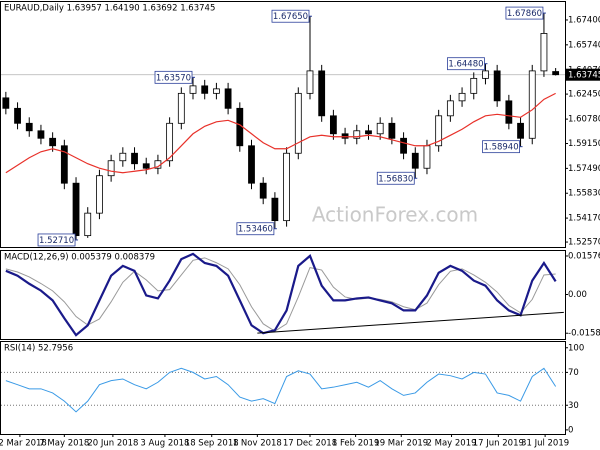 Image resolution: width=600 pixels, height=450 pixels. What do you see at coordinates (584, 45) in the screenshot?
I see `y-tick-label: 1.65740` at bounding box center [584, 45].